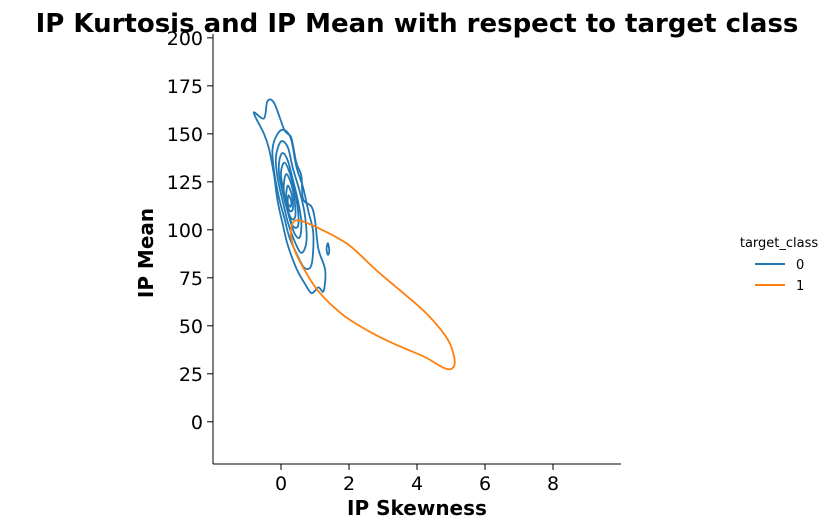 This screenshot has height=529, width=834. Describe the element at coordinates (197, 423) in the screenshot. I see `y-tick-label: 0` at that location.